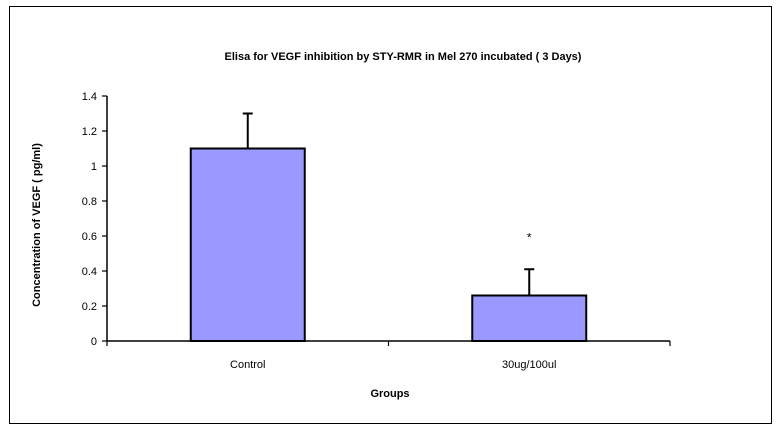 This screenshot has width=778, height=430. I want to click on y-ticks-layer: 0 0.2 0.4 0.6 0.8 1 1.2 1.4, so click(94, 219).